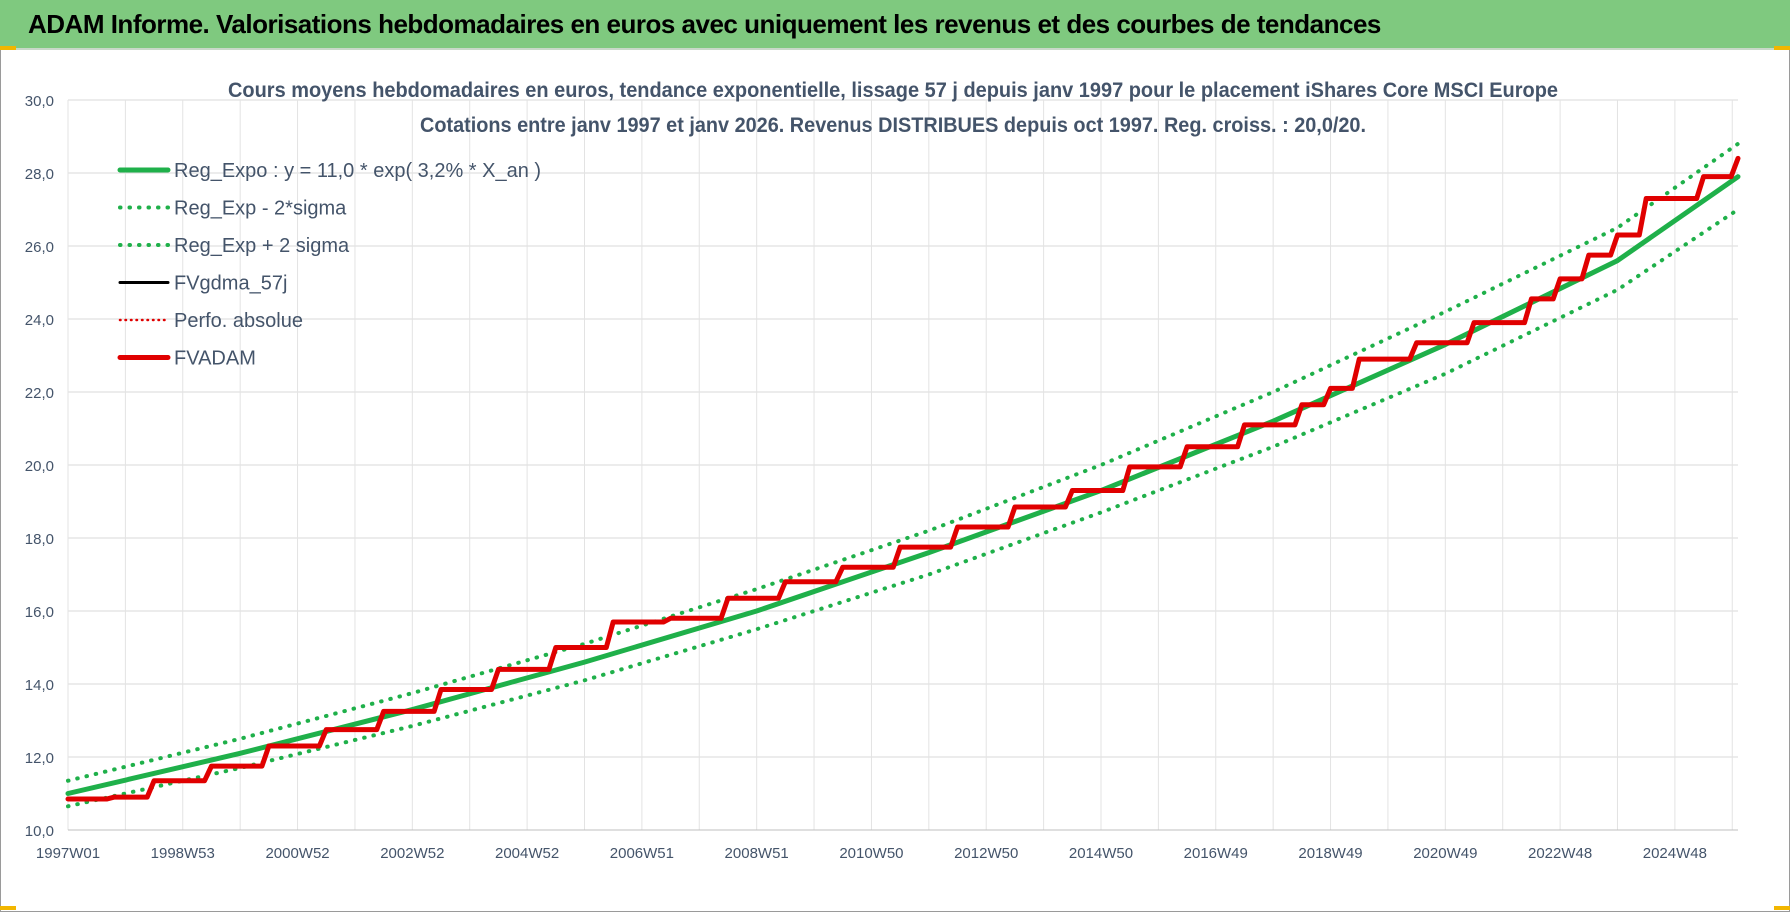 The height and width of the screenshot is (917, 1790). What do you see at coordinates (238, 321) in the screenshot?
I see `legend-label: Perfo. absolue` at bounding box center [238, 321].